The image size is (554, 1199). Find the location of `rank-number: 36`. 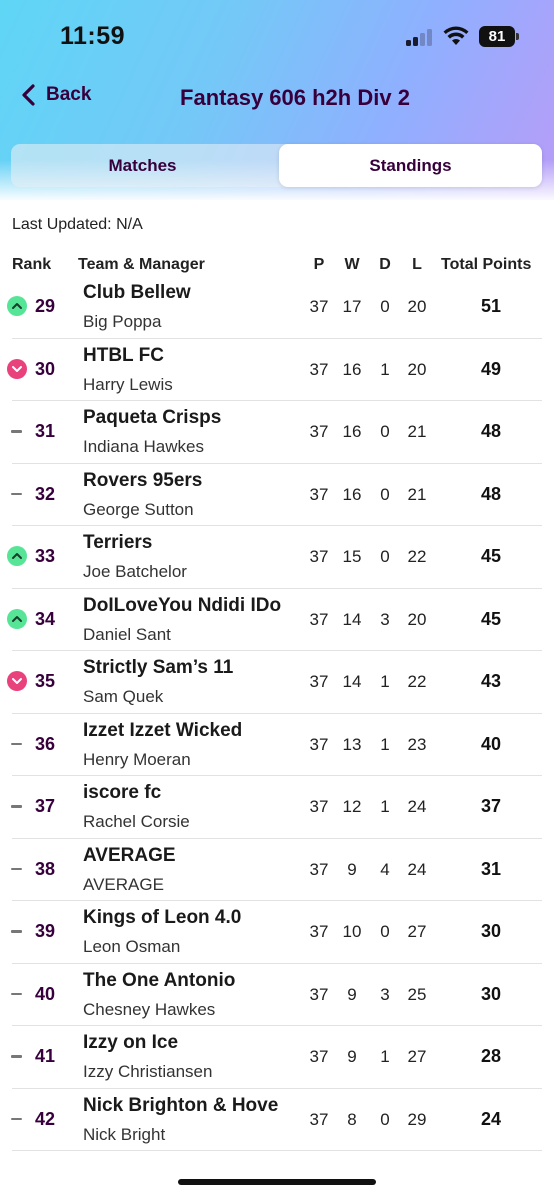

rank-number: 36 is located at coordinates (45, 743).